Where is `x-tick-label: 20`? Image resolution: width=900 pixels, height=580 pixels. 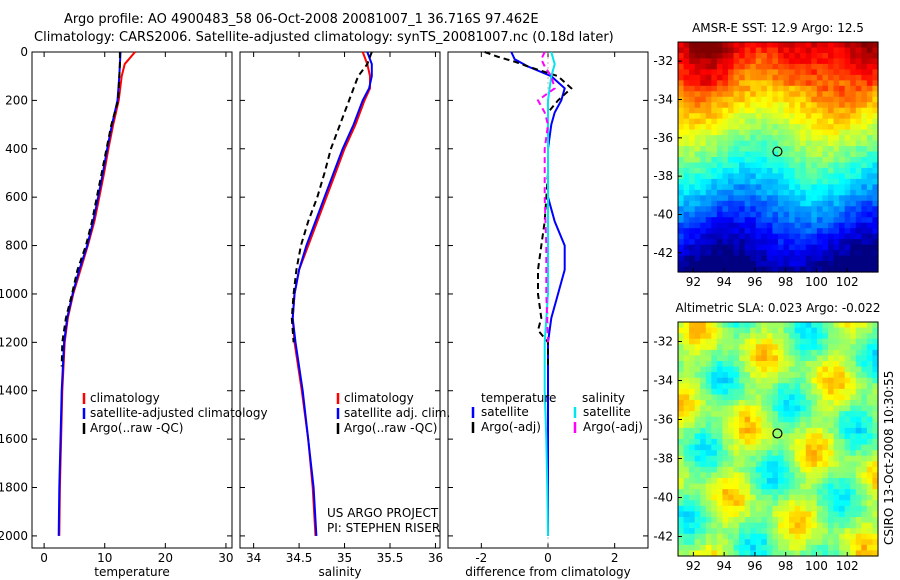
x-tick-label: 20 is located at coordinates (165, 558).